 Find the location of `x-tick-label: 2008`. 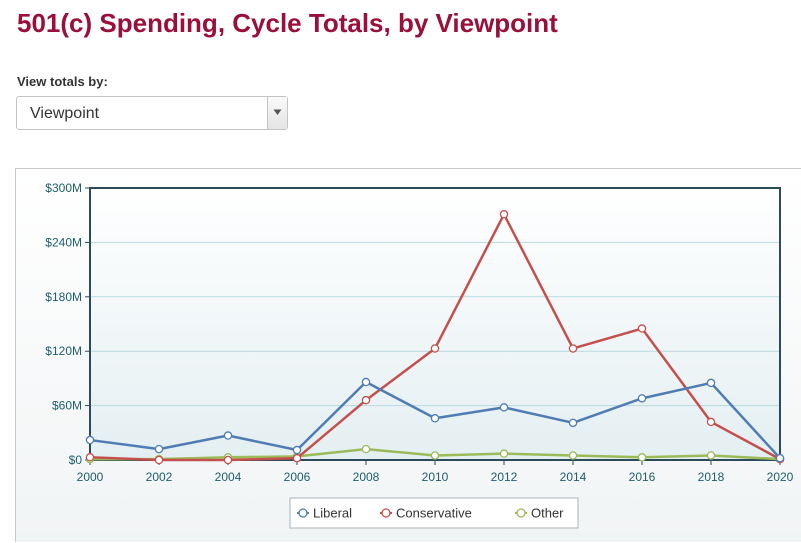

x-tick-label: 2008 is located at coordinates (366, 477).